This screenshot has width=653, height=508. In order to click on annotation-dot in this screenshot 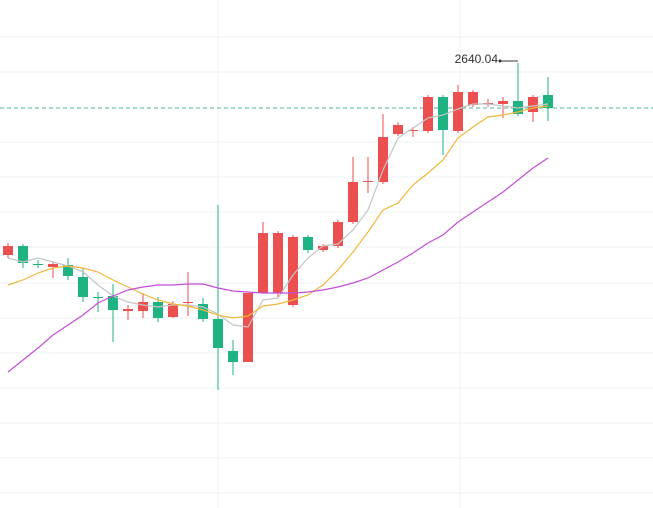, I will do `click(500, 61)`.